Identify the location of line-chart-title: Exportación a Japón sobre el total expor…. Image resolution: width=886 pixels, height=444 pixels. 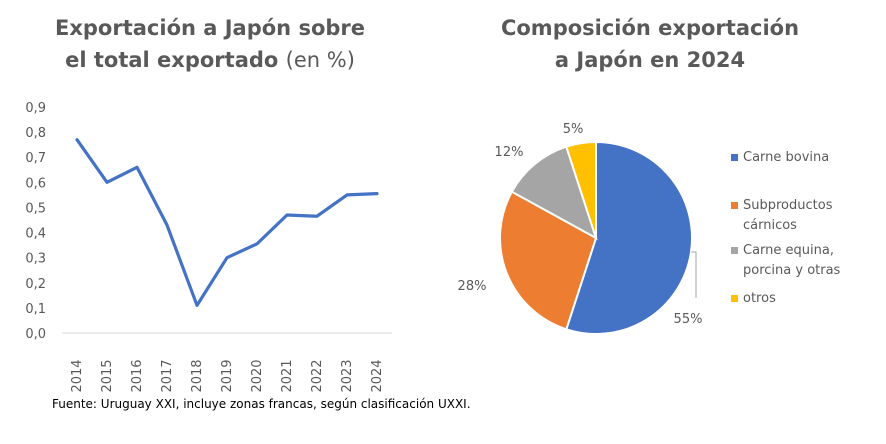
(210, 44).